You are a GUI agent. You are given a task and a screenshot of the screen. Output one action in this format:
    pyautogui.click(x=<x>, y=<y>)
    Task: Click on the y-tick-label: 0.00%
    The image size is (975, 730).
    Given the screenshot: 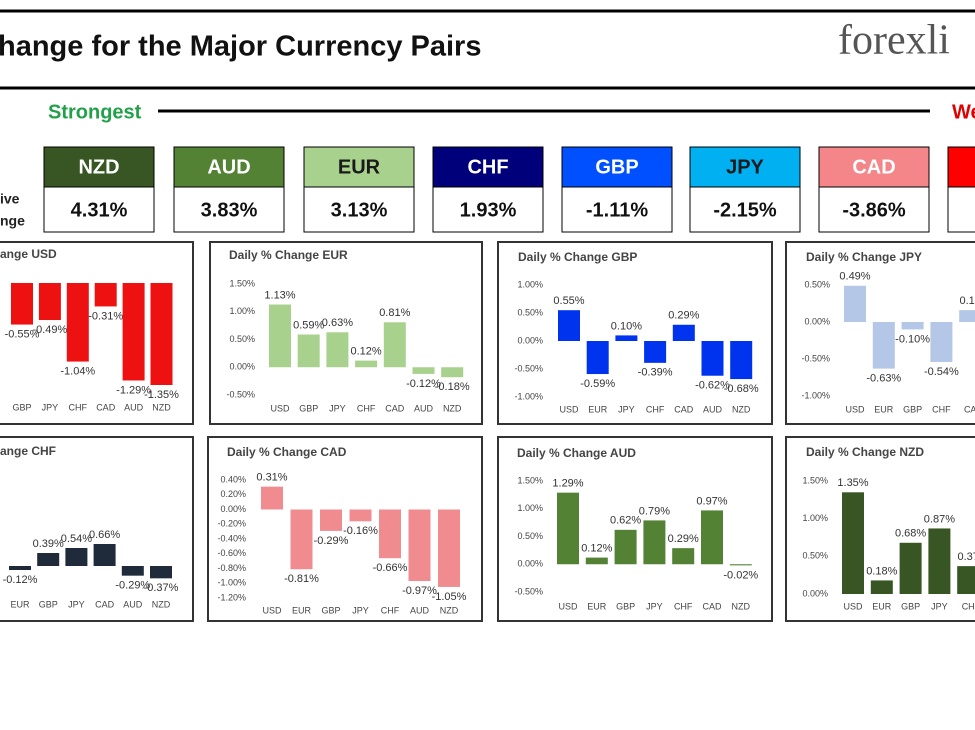 What is the action you would take?
    pyautogui.click(x=242, y=367)
    